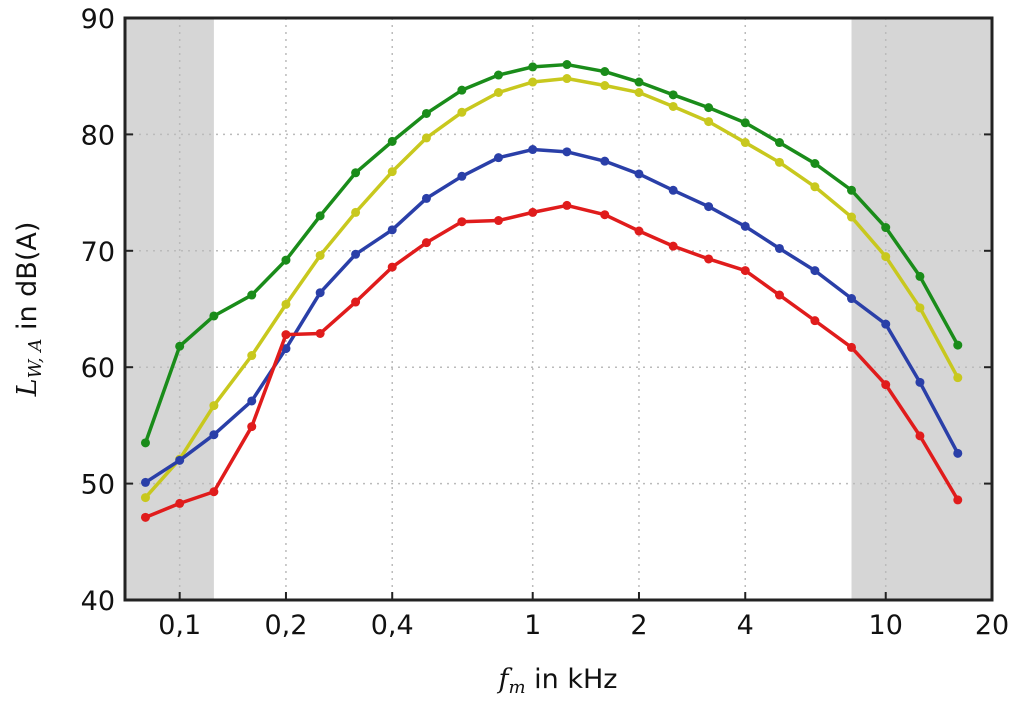 The height and width of the screenshot is (703, 1024). What do you see at coordinates (638, 625) in the screenshot?
I see `x-tick-label: 2` at bounding box center [638, 625].